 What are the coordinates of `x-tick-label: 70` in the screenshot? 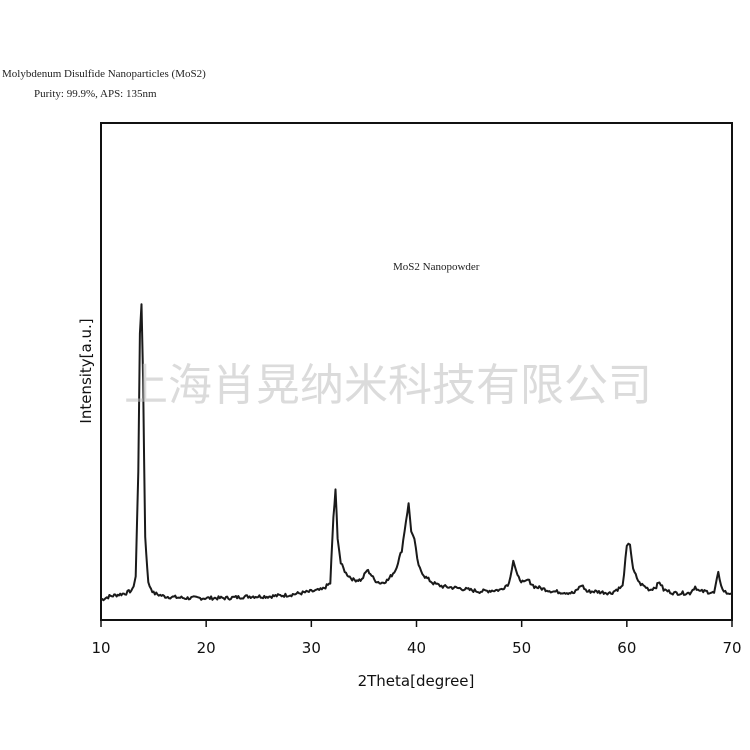 It's located at (731, 648).